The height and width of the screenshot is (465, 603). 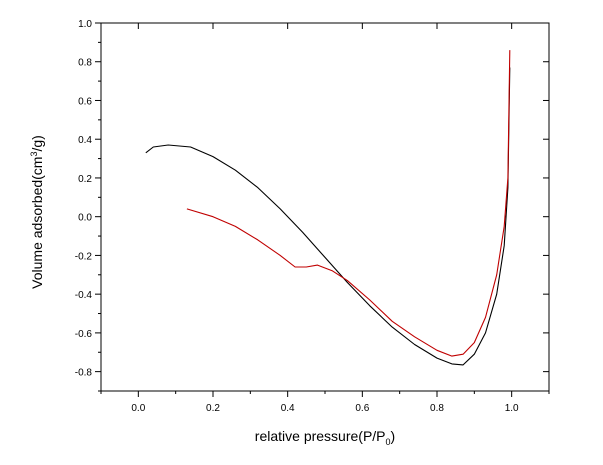 What do you see at coordinates (512, 408) in the screenshot?
I see `x-tick-label: 1.0` at bounding box center [512, 408].